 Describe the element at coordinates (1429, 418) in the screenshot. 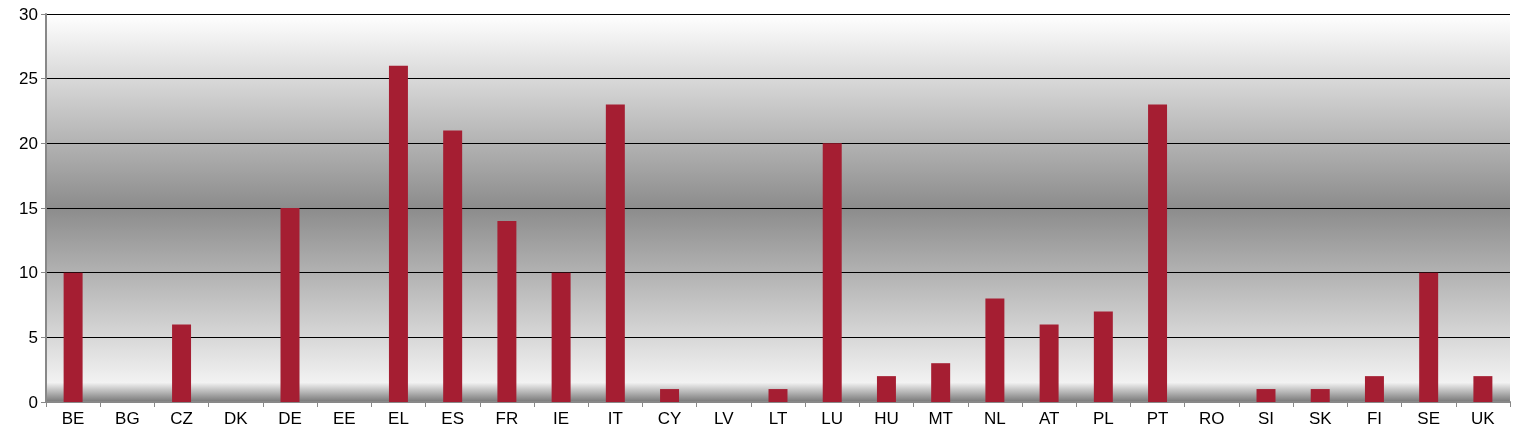

I see `x-tick-label: SE` at that location.